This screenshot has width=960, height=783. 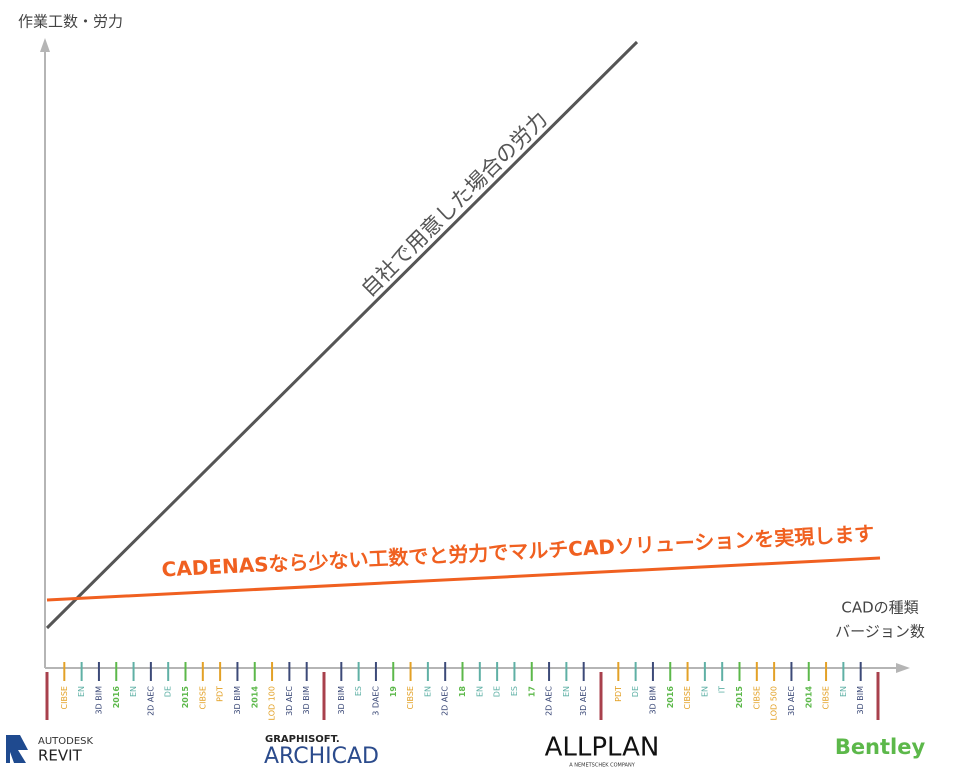 I want to click on version-label: LOD 100, so click(x=272, y=703).